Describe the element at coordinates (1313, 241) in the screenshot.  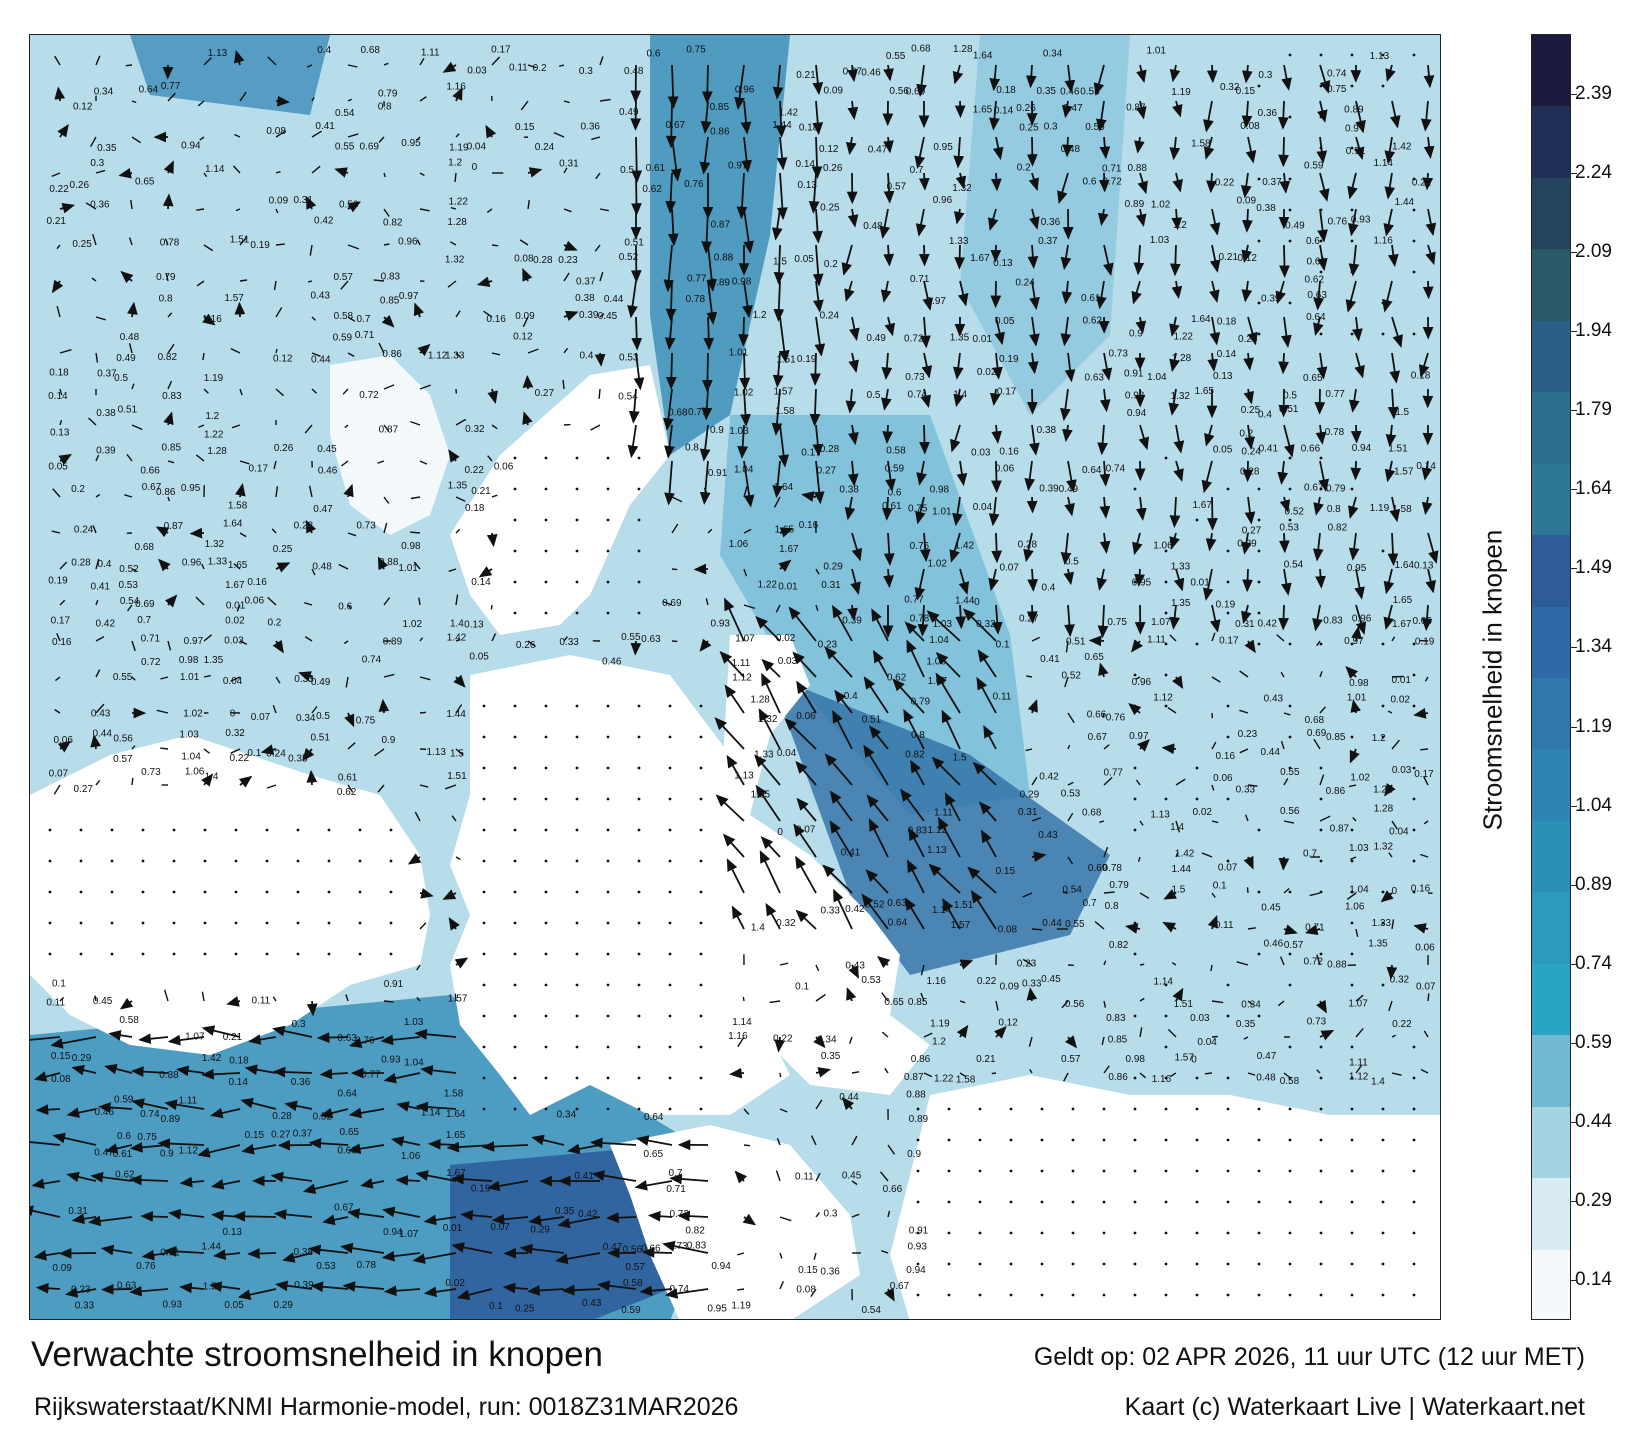
I see `speed-label: 0.6` at that location.